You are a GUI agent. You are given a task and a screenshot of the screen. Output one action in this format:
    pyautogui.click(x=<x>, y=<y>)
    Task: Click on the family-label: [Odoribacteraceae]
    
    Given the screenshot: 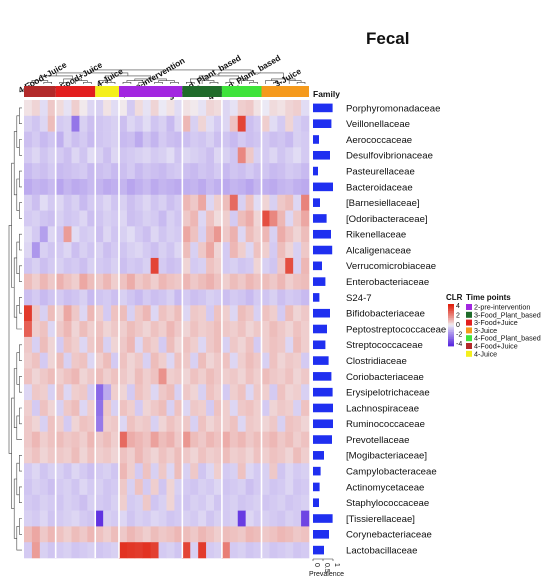 What is the action you would take?
    pyautogui.click(x=387, y=219)
    